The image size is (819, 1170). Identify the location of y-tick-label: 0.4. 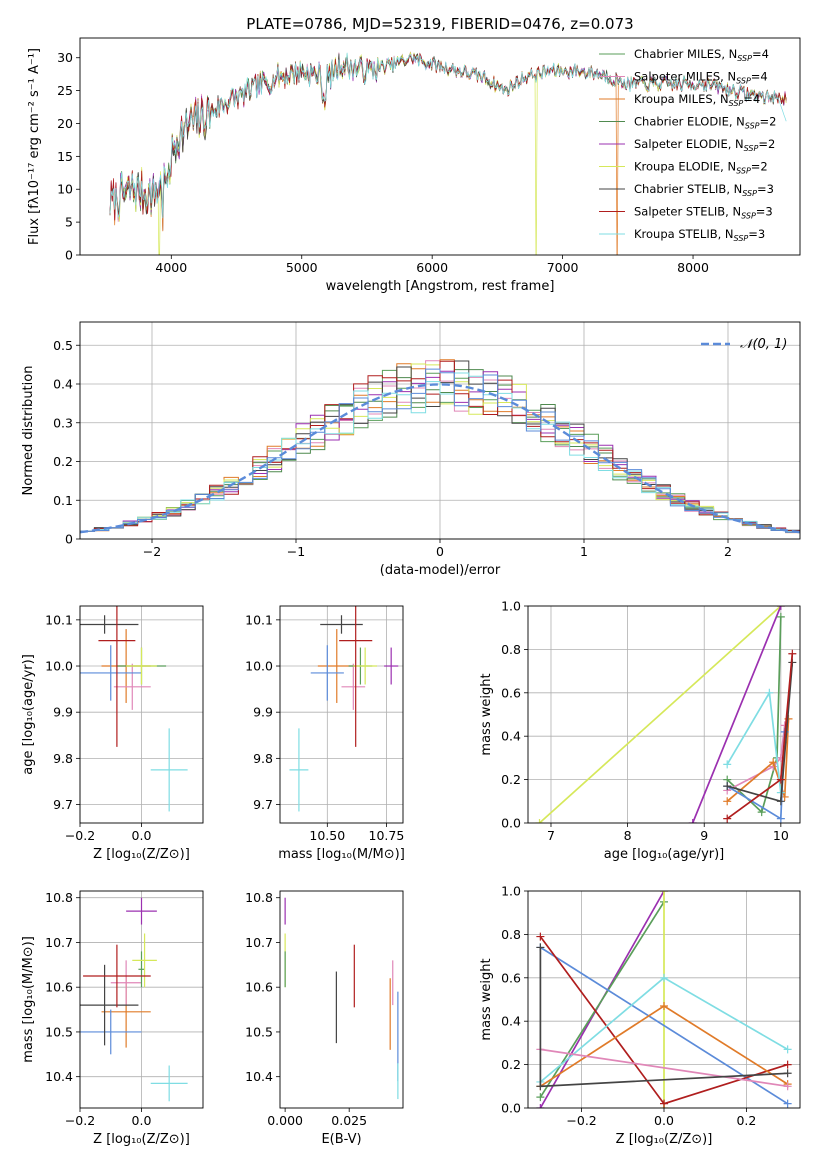
(63, 384).